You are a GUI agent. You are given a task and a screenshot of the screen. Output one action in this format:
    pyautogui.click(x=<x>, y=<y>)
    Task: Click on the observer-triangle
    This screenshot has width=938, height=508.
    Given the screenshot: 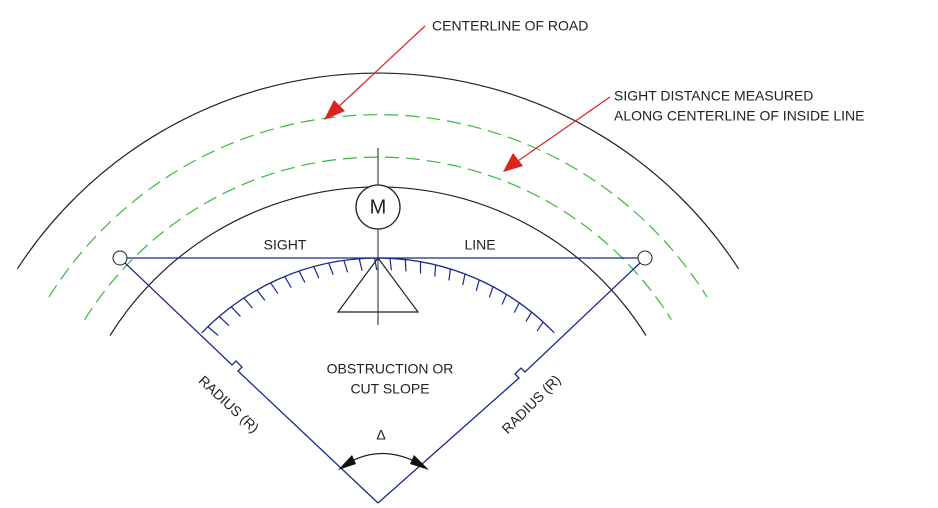 What is the action you would take?
    pyautogui.click(x=378, y=284)
    